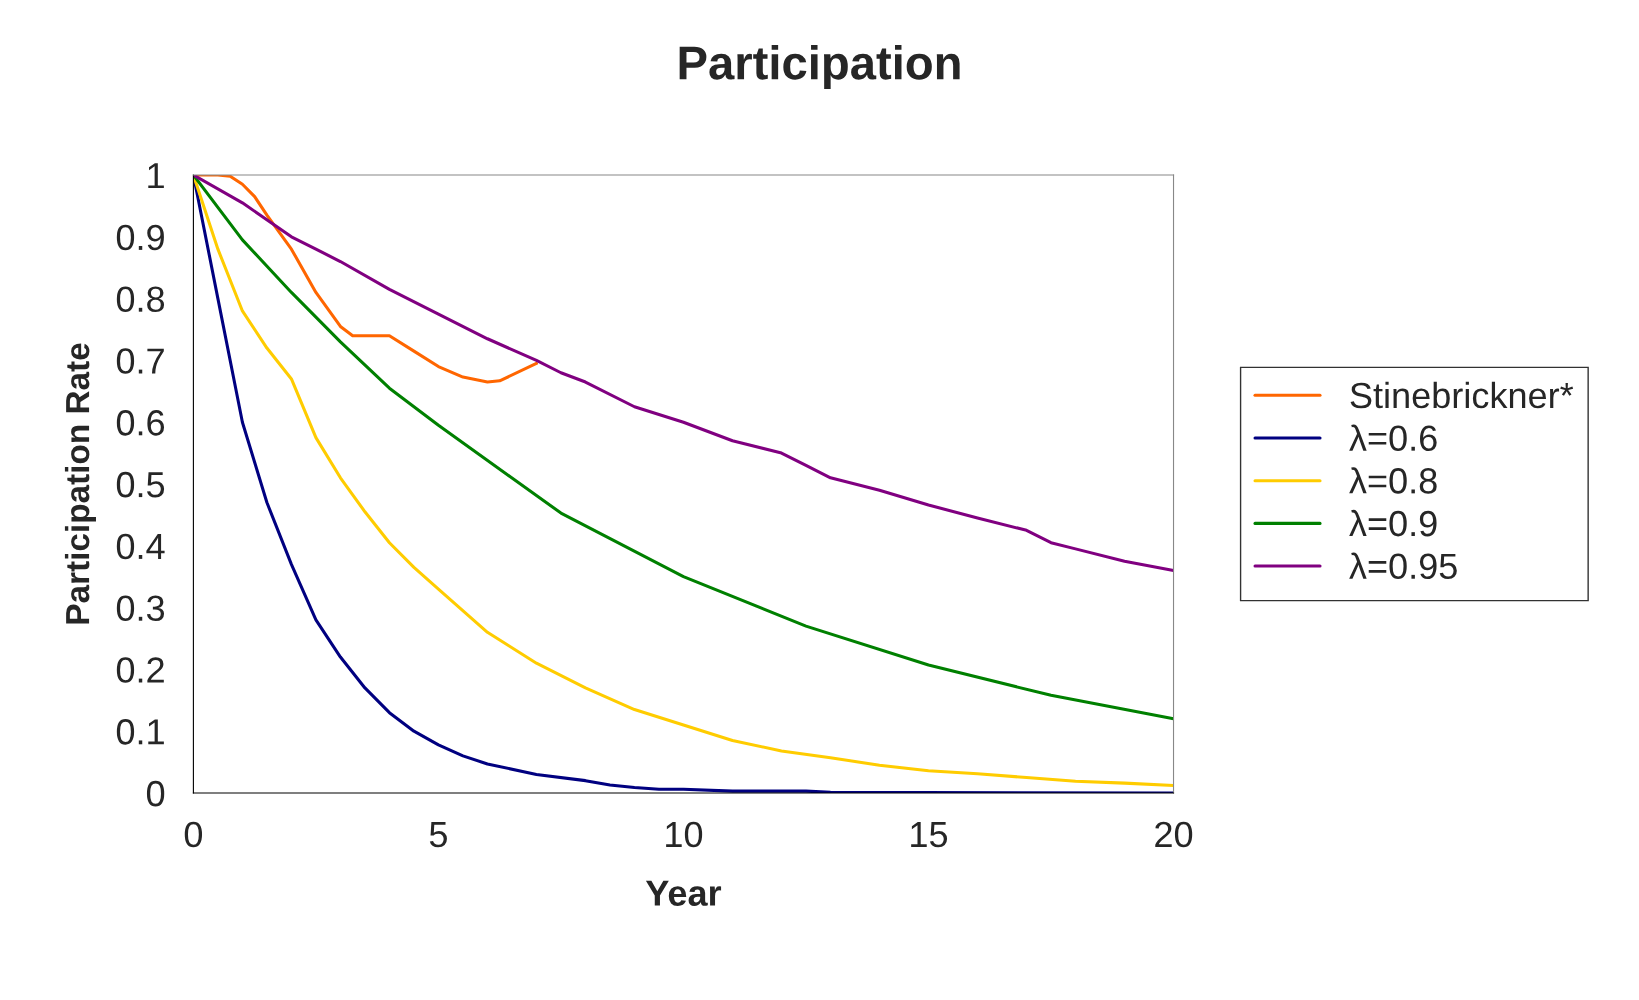 This screenshot has width=1639, height=1000. Describe the element at coordinates (819, 67) in the screenshot. I see `chart-title: Participation` at that location.